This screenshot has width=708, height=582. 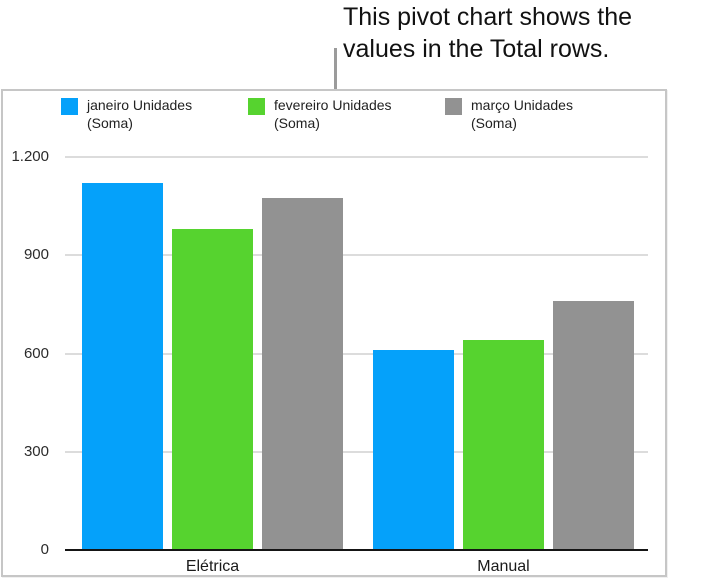 I want to click on y-axis-tick-label: 600, so click(x=36, y=353).